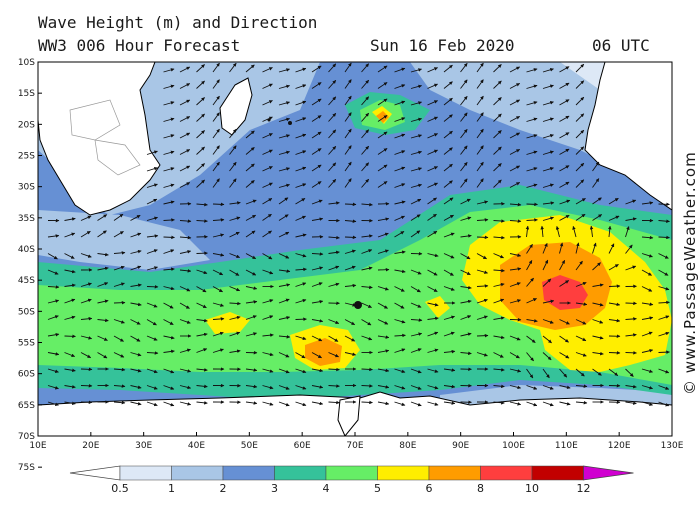  Describe the element at coordinates (429, 488) in the screenshot. I see `colorbar-label: 6` at that location.